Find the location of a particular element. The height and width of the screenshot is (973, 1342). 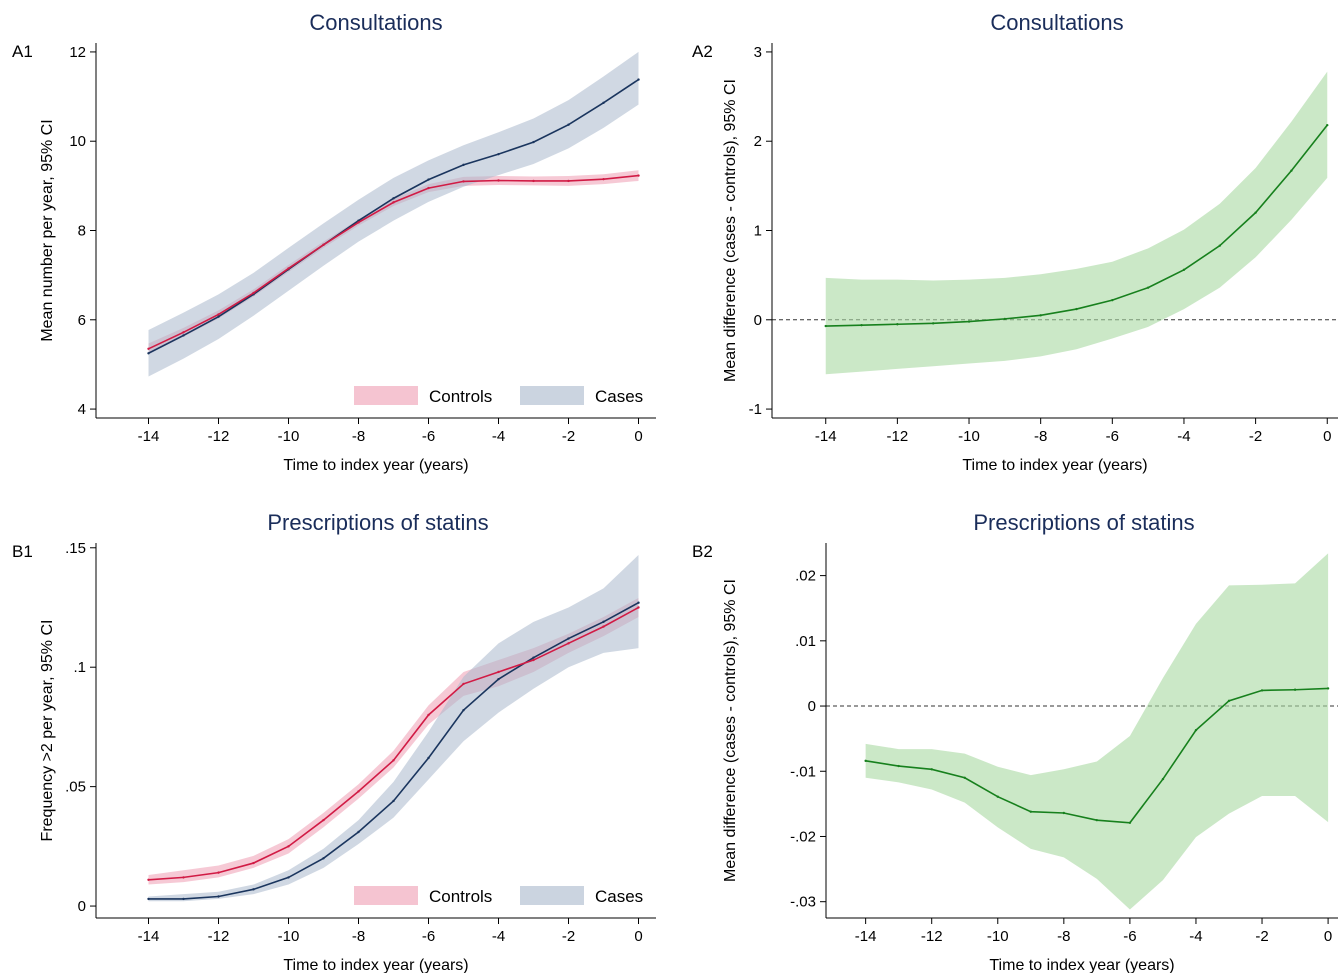

panel-title: Consultations is located at coordinates (1056, 22).